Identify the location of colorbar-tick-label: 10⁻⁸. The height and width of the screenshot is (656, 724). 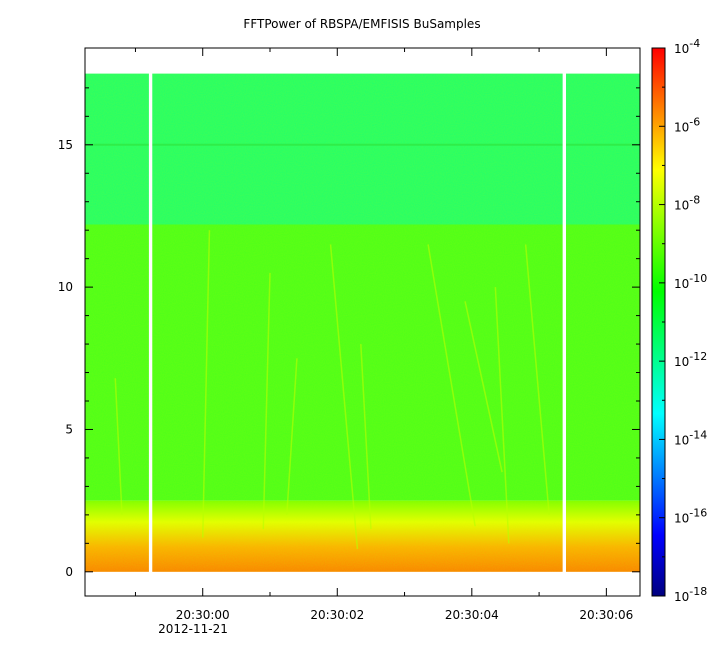
(687, 203).